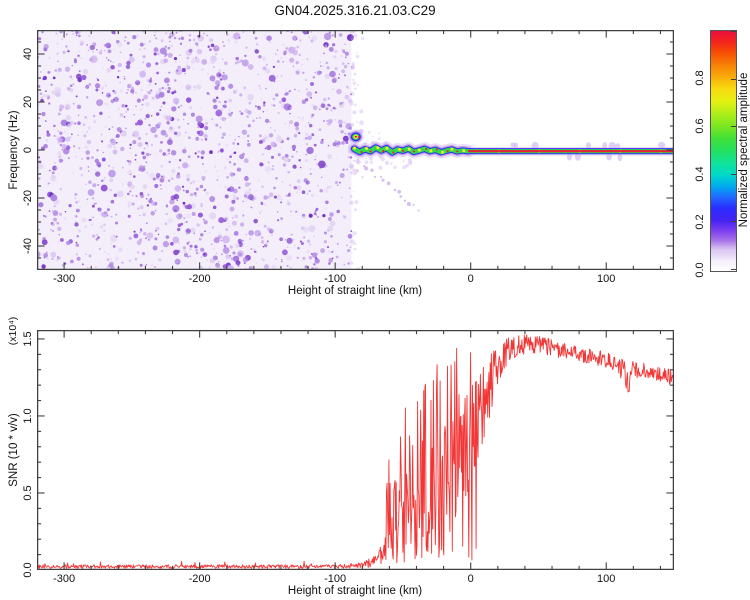 Image resolution: width=750 pixels, height=600 pixels. What do you see at coordinates (700, 78) in the screenshot?
I see `colorbar-tick-label: 0.8` at bounding box center [700, 78].